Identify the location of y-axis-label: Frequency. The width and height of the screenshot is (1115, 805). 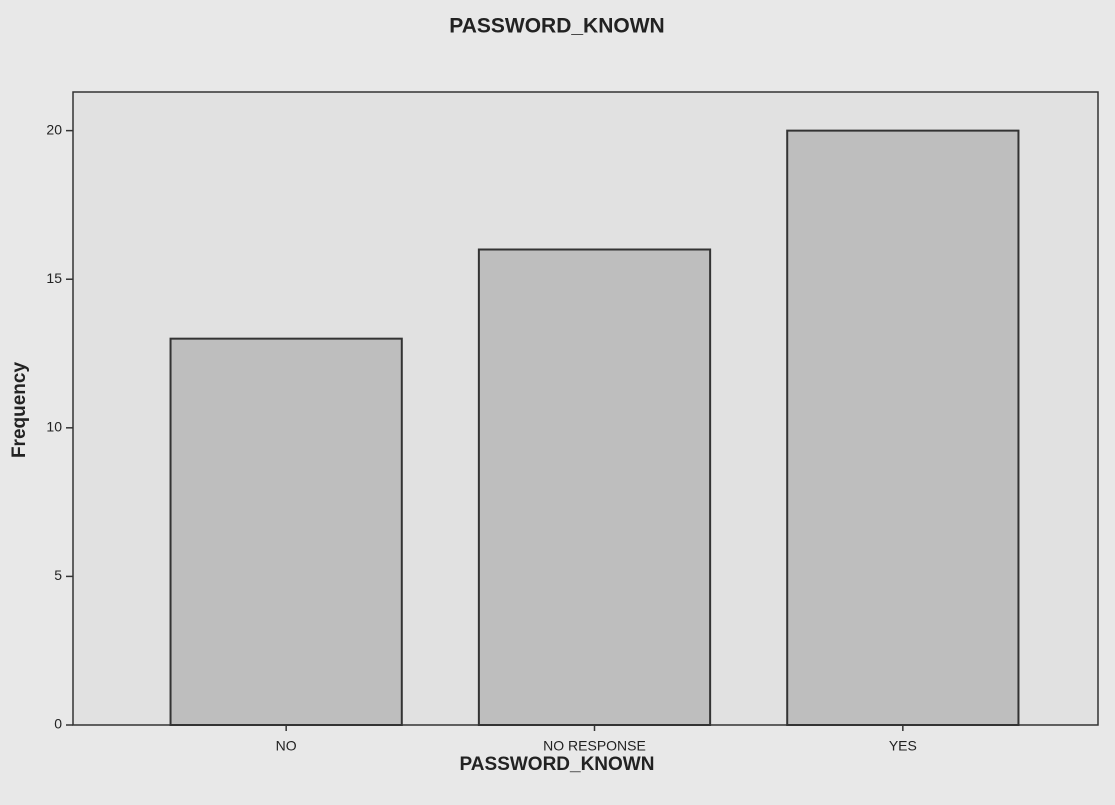
(19, 410).